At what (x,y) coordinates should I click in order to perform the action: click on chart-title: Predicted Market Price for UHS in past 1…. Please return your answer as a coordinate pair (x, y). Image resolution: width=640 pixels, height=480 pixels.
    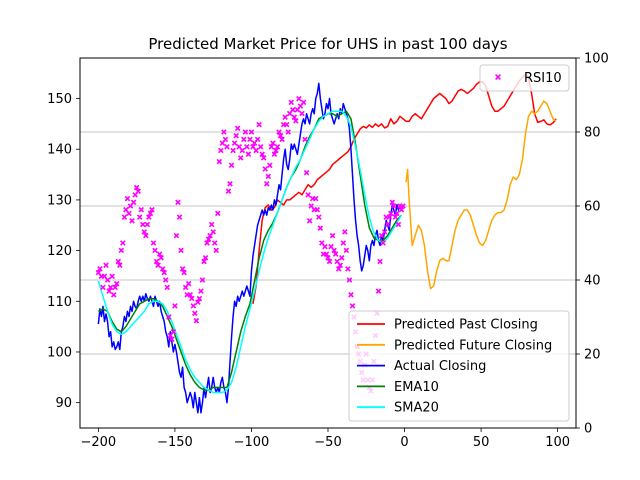
    Looking at the image, I should click on (327, 44).